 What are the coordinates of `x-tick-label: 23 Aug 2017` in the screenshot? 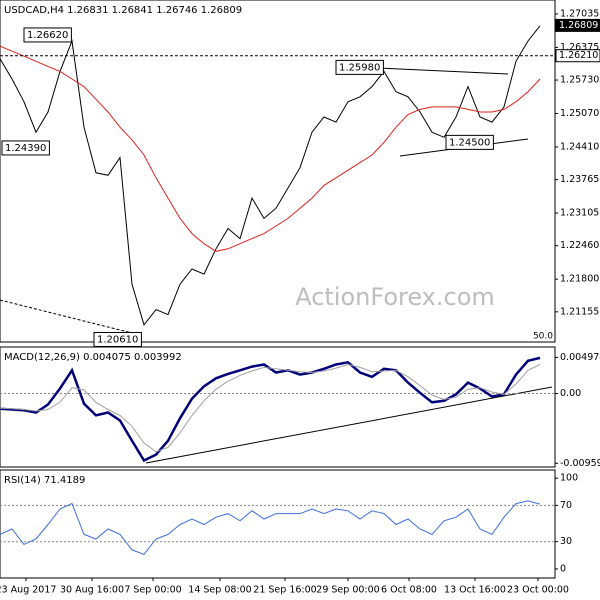 It's located at (28, 590).